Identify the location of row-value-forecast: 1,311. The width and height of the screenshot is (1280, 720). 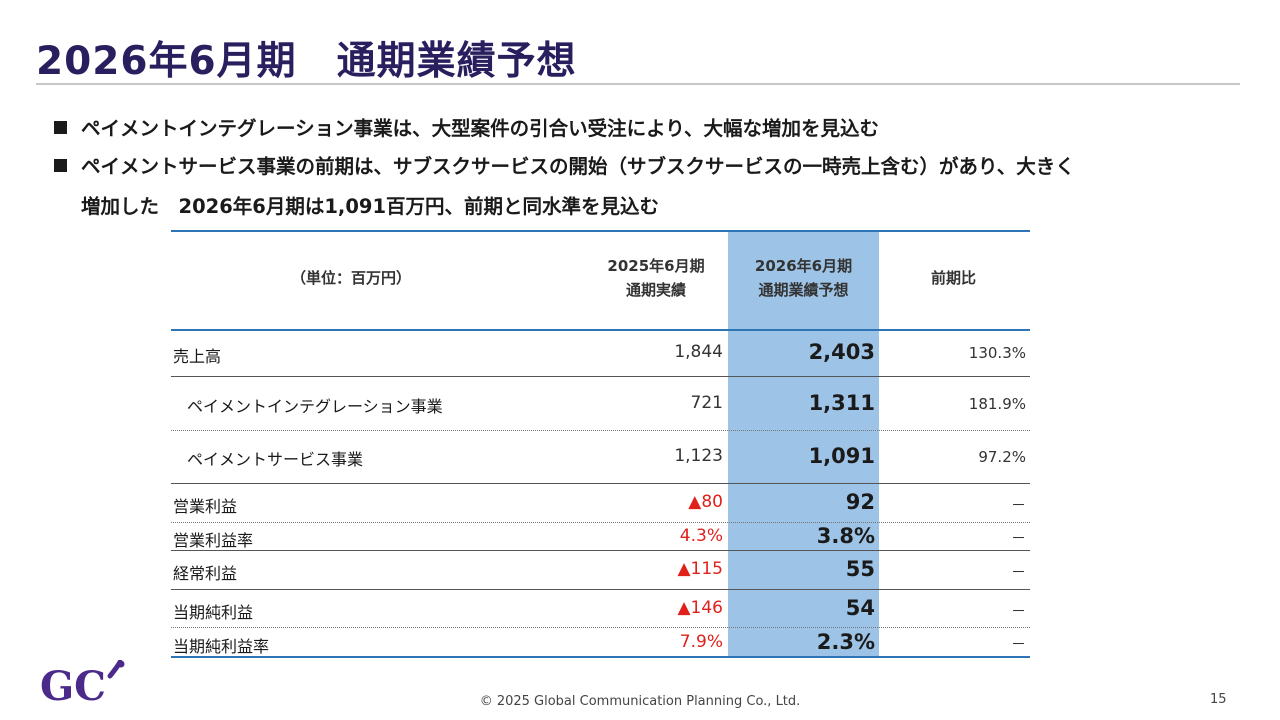
(841, 403).